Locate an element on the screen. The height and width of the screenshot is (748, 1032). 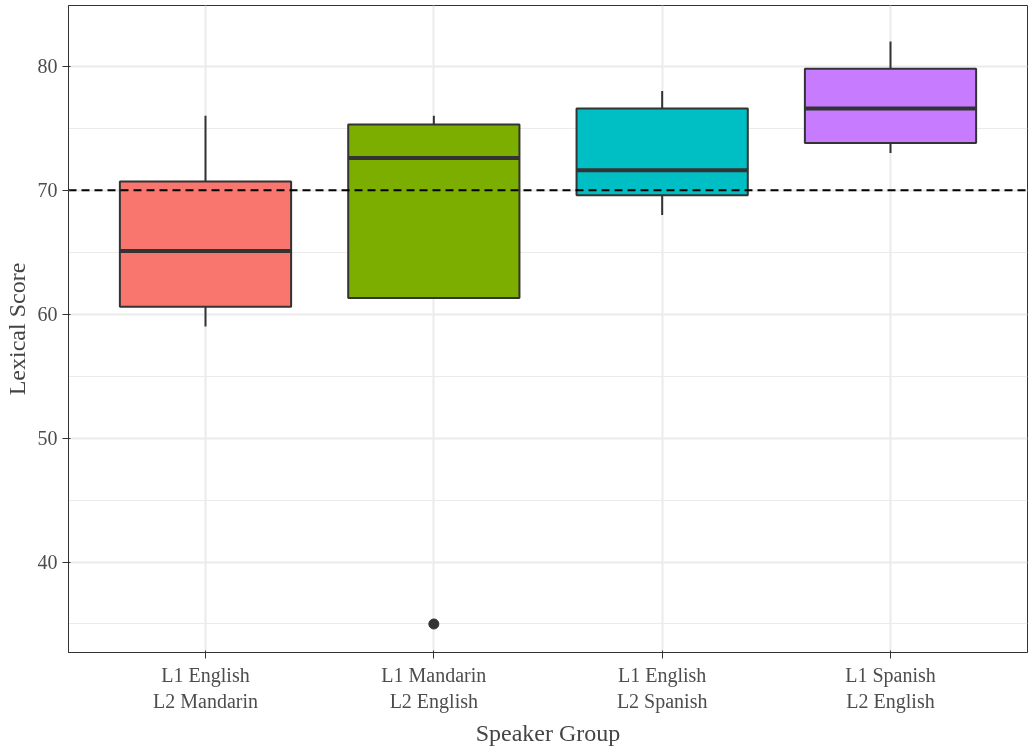
y-tick-label: 40 is located at coordinates (47, 562).